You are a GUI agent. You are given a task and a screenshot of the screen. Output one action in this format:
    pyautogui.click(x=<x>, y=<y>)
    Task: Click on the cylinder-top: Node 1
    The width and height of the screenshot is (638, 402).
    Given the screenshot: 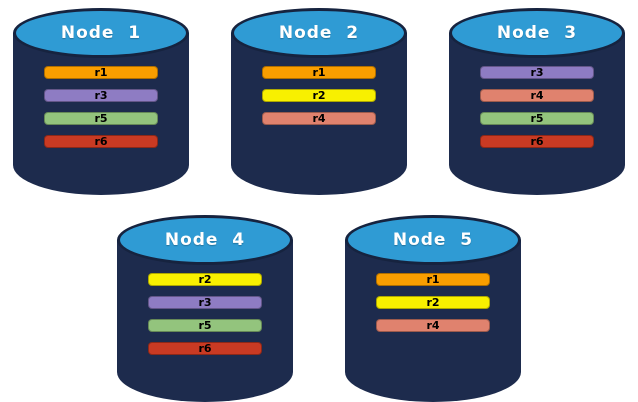 What is the action you would take?
    pyautogui.click(x=101, y=33)
    